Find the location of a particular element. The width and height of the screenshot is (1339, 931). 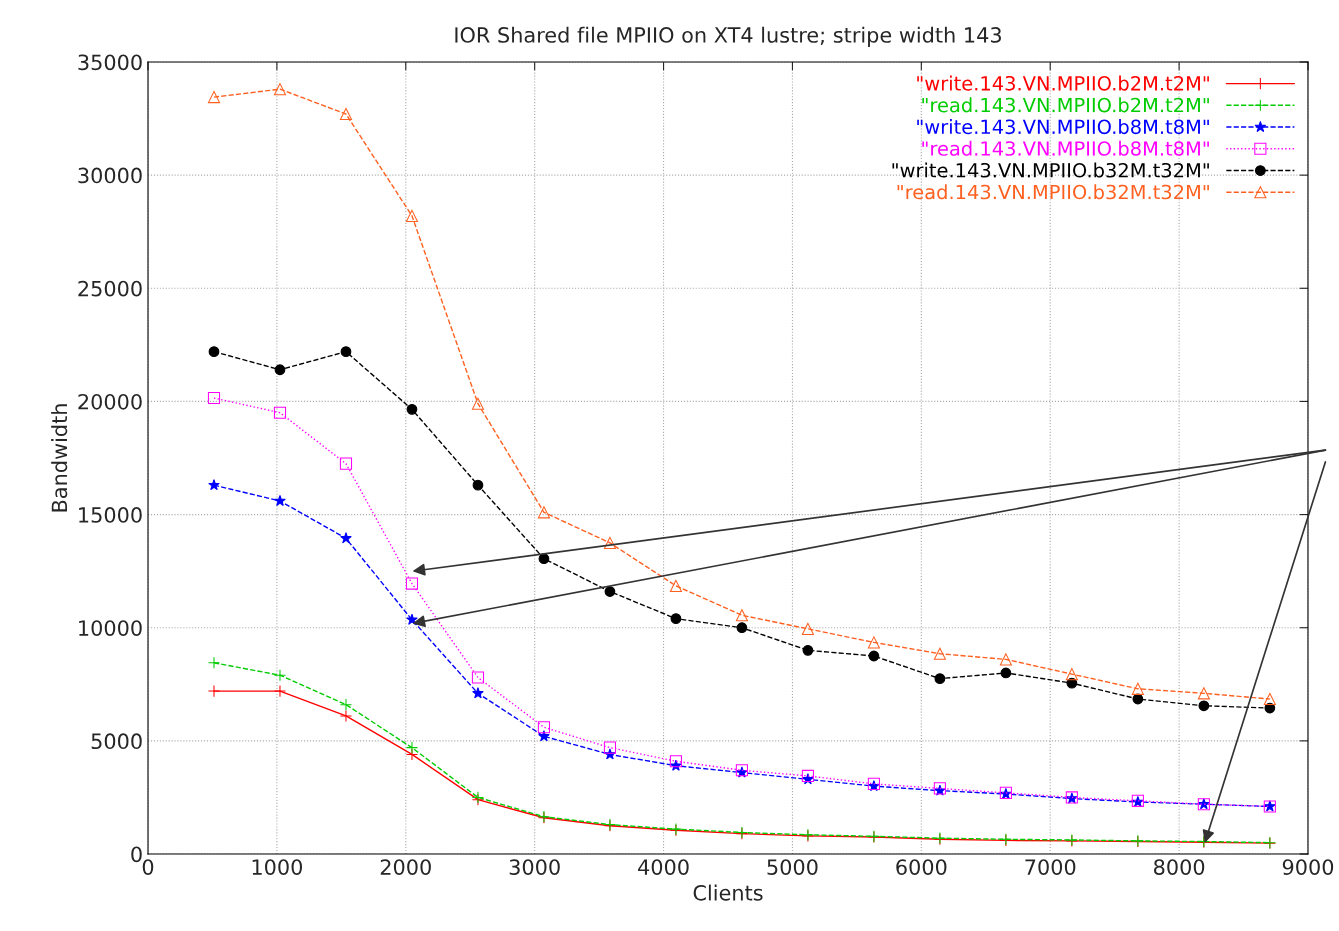

x-tick-label: 3000 is located at coordinates (534, 867).